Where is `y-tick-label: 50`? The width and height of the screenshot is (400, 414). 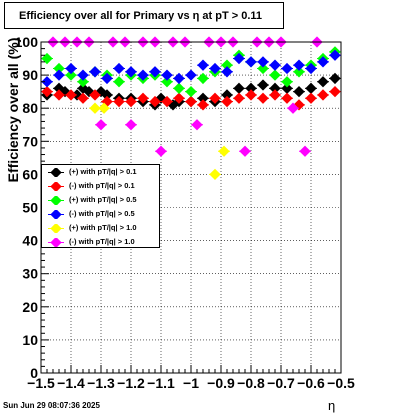
y-tick-label: 50 is located at coordinates (30, 208).